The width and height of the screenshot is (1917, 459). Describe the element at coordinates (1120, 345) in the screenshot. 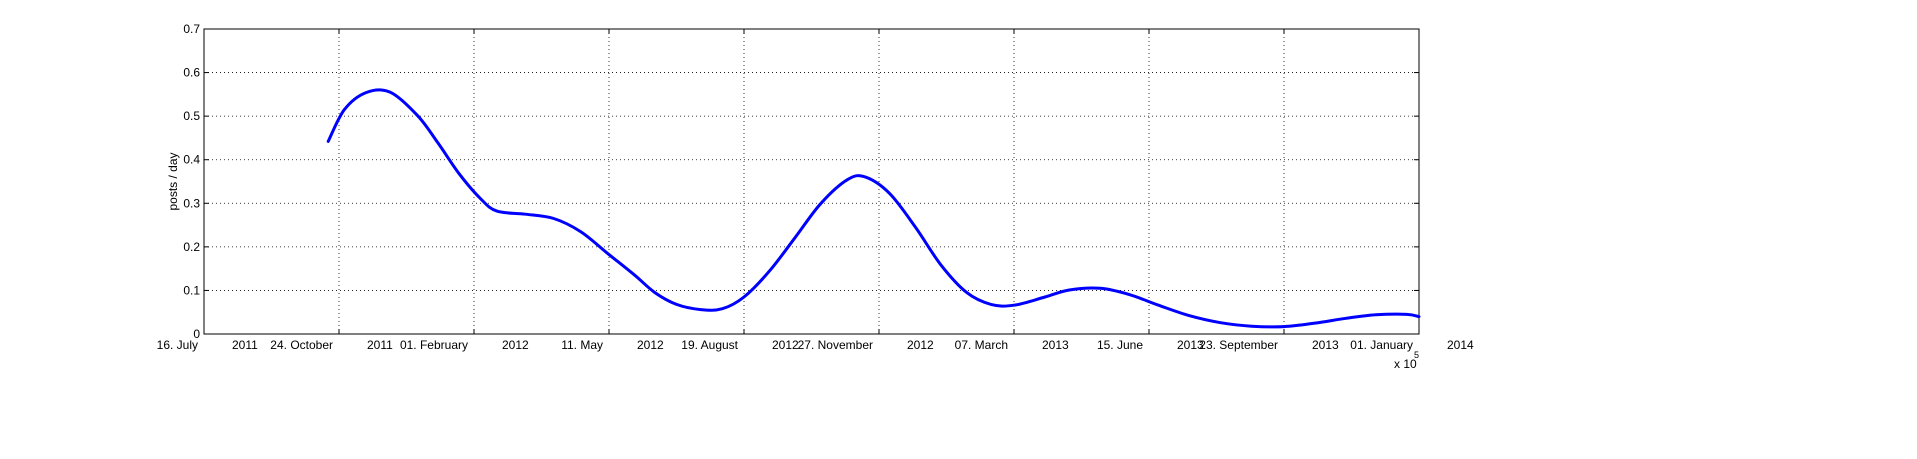

I see `x-tick-label-day: 15. June` at that location.